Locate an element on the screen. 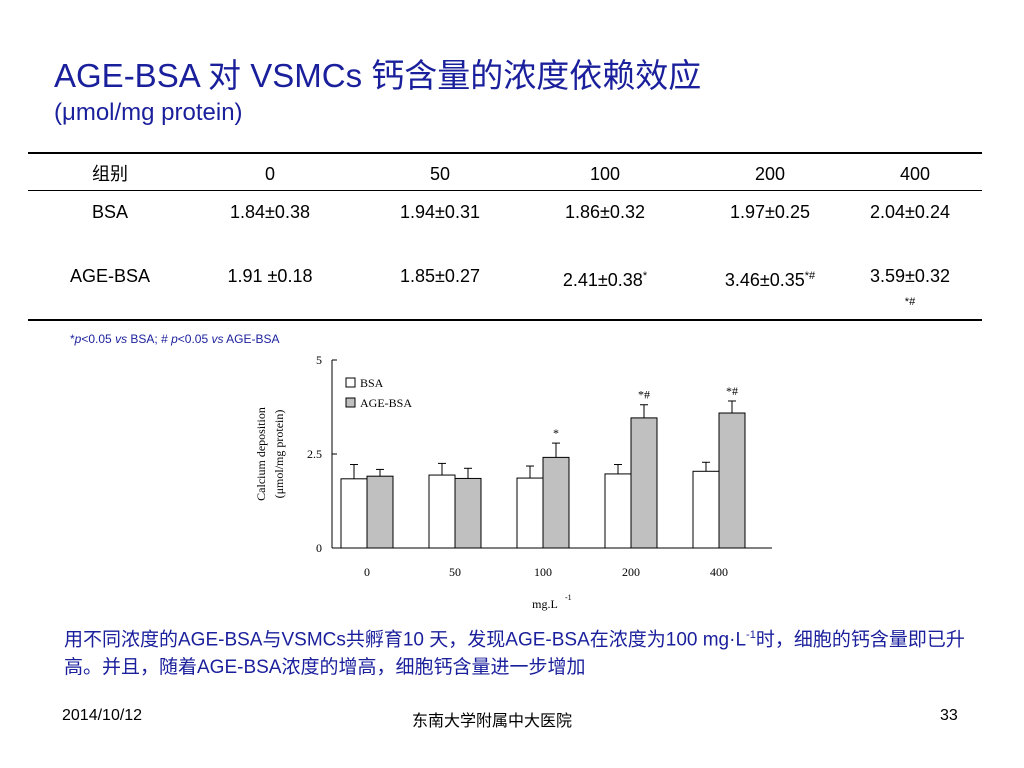  table-footnote: *p<0.05 vs BSA; # p<0.05 vs AGE-BSA is located at coordinates (175, 339).